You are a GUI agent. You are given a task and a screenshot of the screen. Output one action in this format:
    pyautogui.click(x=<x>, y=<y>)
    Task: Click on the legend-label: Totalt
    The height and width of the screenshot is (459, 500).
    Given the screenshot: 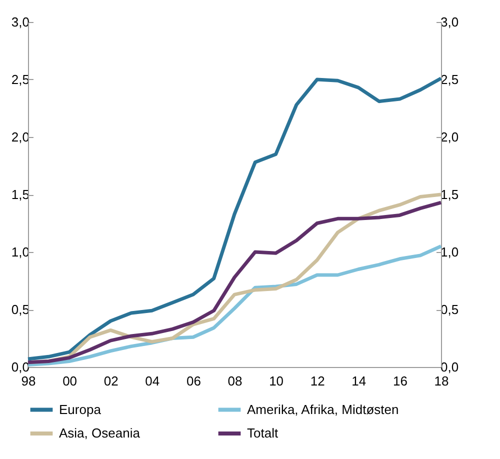 What is the action you would take?
    pyautogui.click(x=262, y=433)
    